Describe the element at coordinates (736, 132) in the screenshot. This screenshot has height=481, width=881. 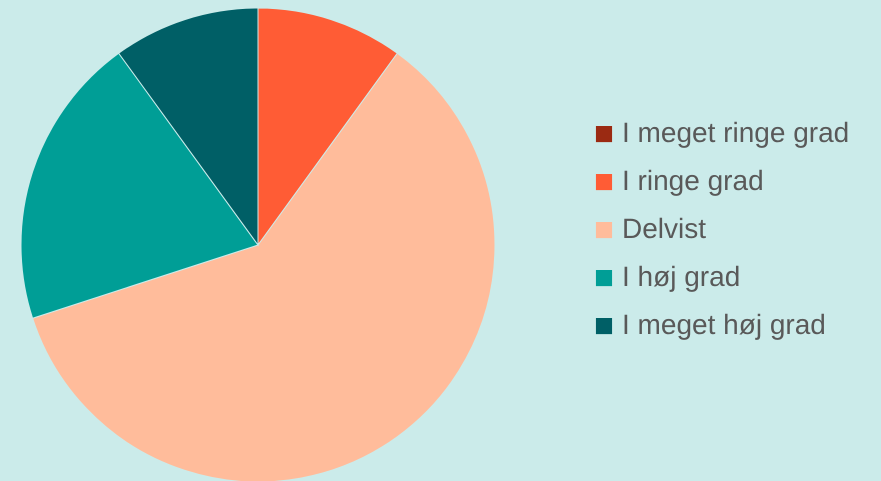
I see `legend-label: I meget ringe grad` at that location.